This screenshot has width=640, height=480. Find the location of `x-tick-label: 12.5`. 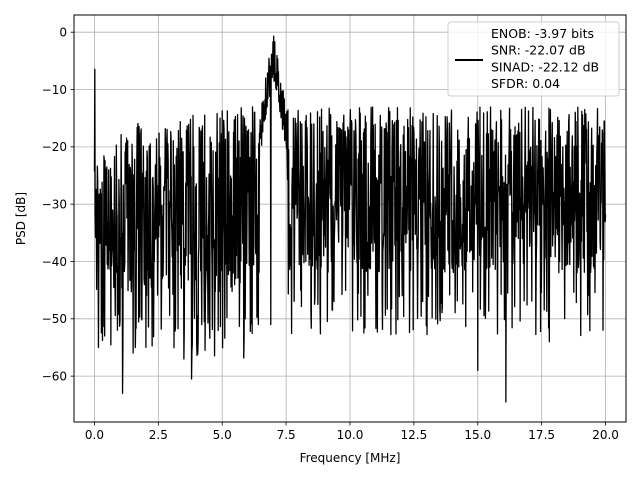

x-tick-label: 12.5 is located at coordinates (414, 435).